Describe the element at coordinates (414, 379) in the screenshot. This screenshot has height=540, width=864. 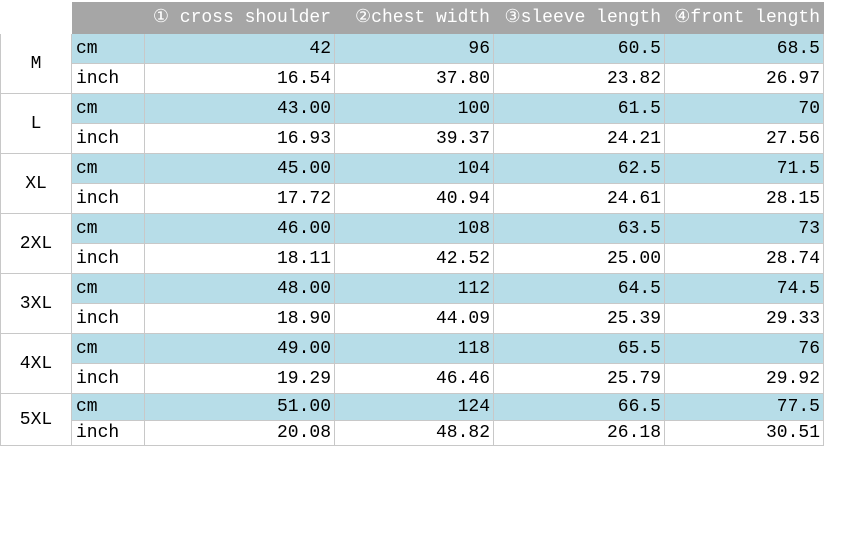
I see `measure-cell: 46.46` at that location.